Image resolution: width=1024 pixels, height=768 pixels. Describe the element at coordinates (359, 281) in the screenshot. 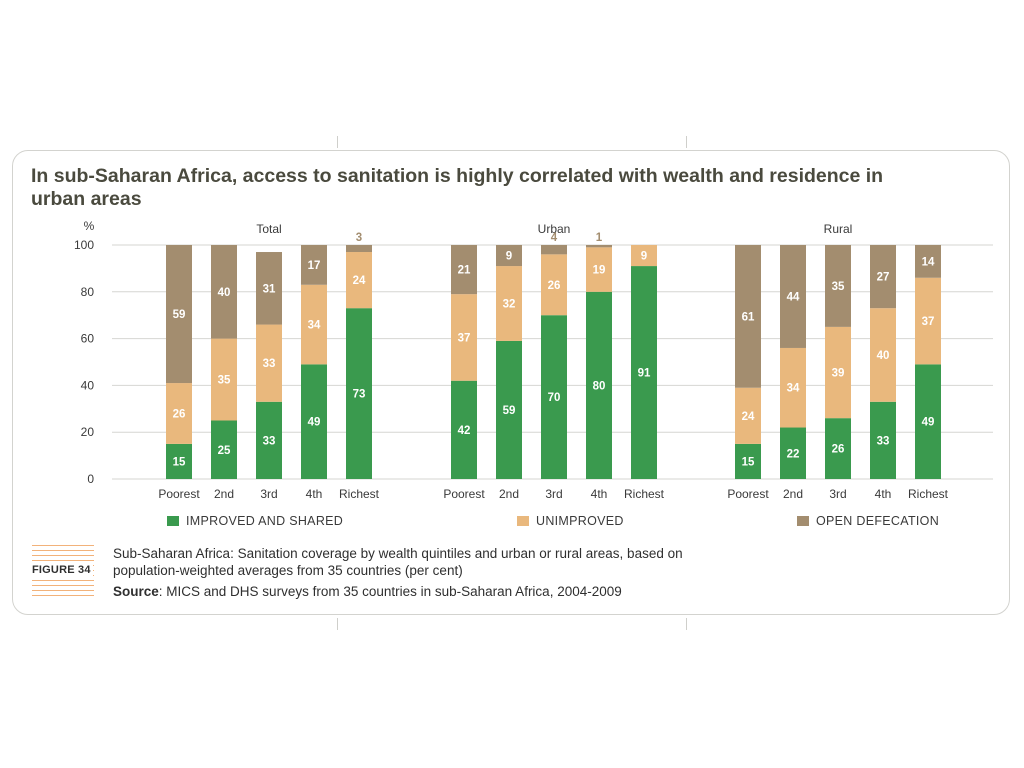

I see `data-label-total-richest-unimproved: 24` at that location.